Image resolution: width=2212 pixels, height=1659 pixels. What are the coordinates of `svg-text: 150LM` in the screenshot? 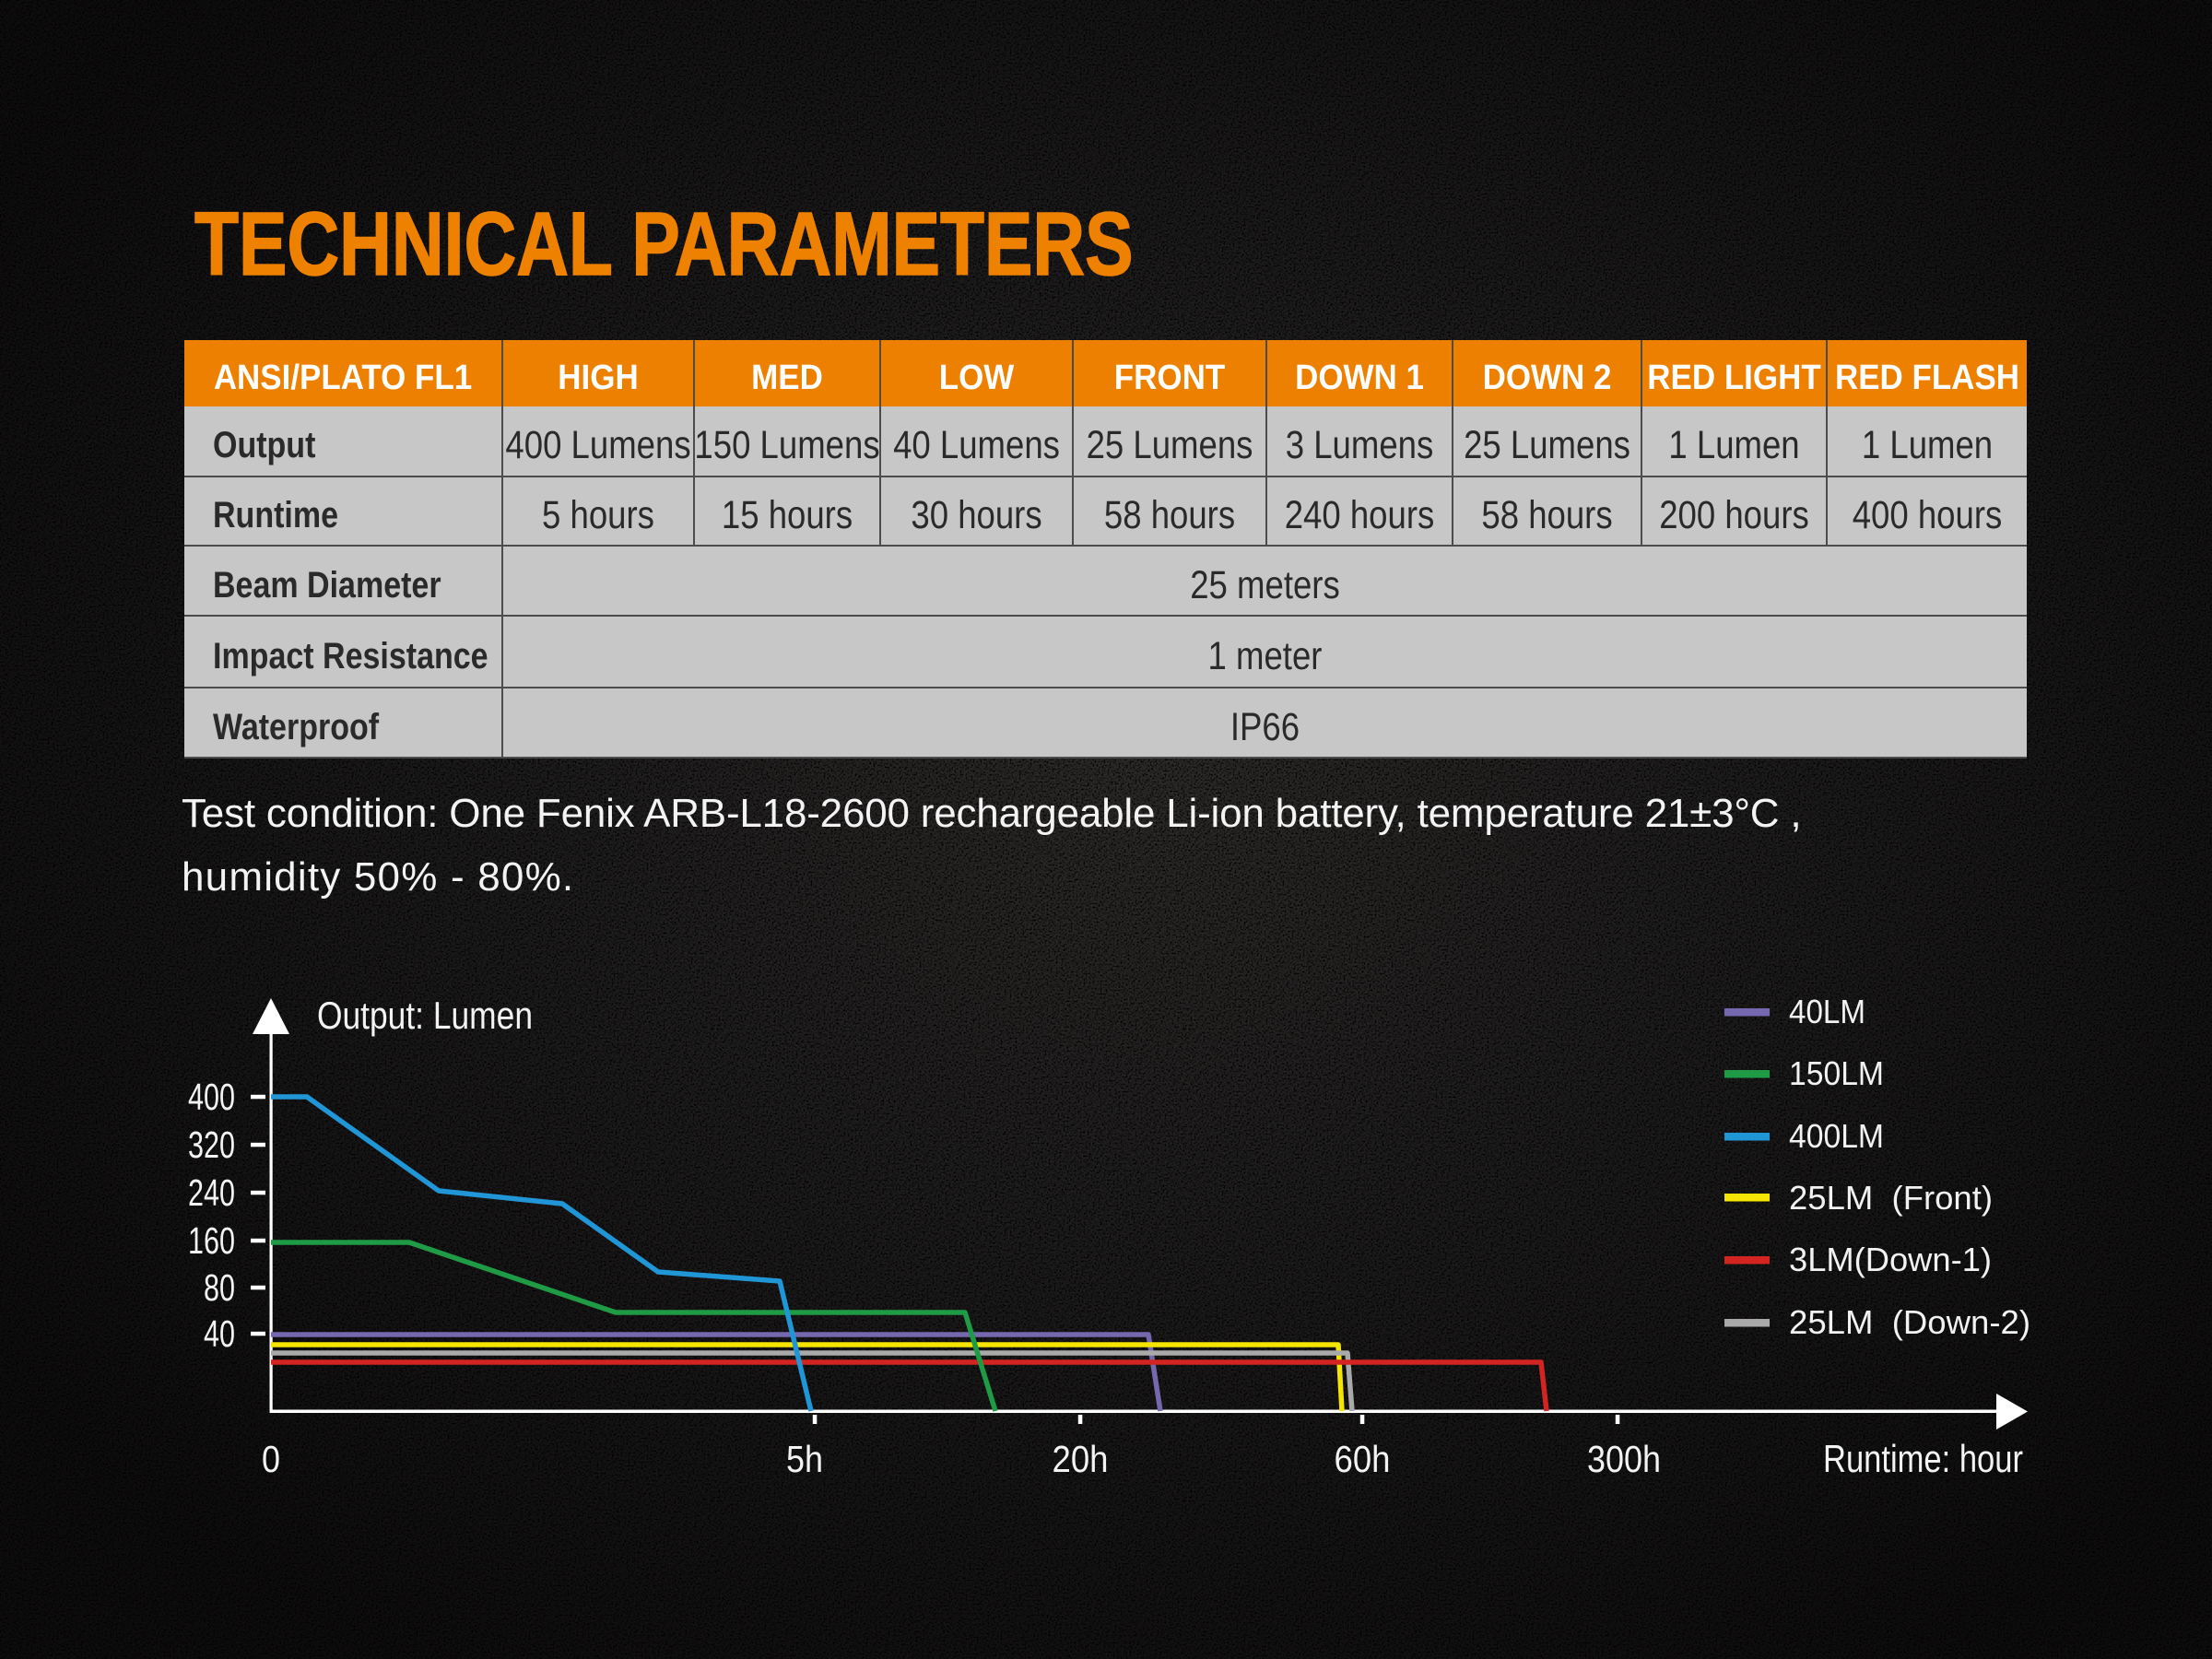 It's located at (1836, 1073).